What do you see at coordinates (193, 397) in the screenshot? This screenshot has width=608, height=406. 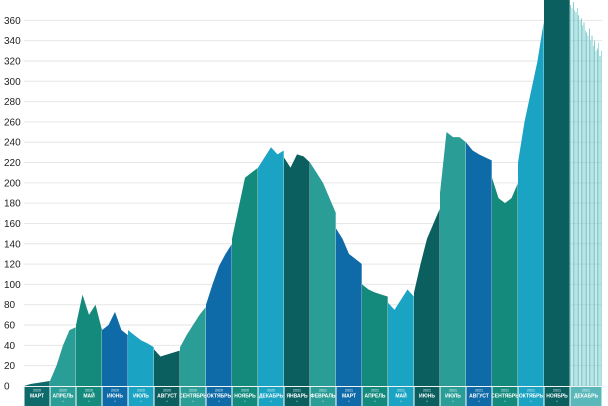 I see `month-name-label: СЕНТЯБРЬ` at bounding box center [193, 397].